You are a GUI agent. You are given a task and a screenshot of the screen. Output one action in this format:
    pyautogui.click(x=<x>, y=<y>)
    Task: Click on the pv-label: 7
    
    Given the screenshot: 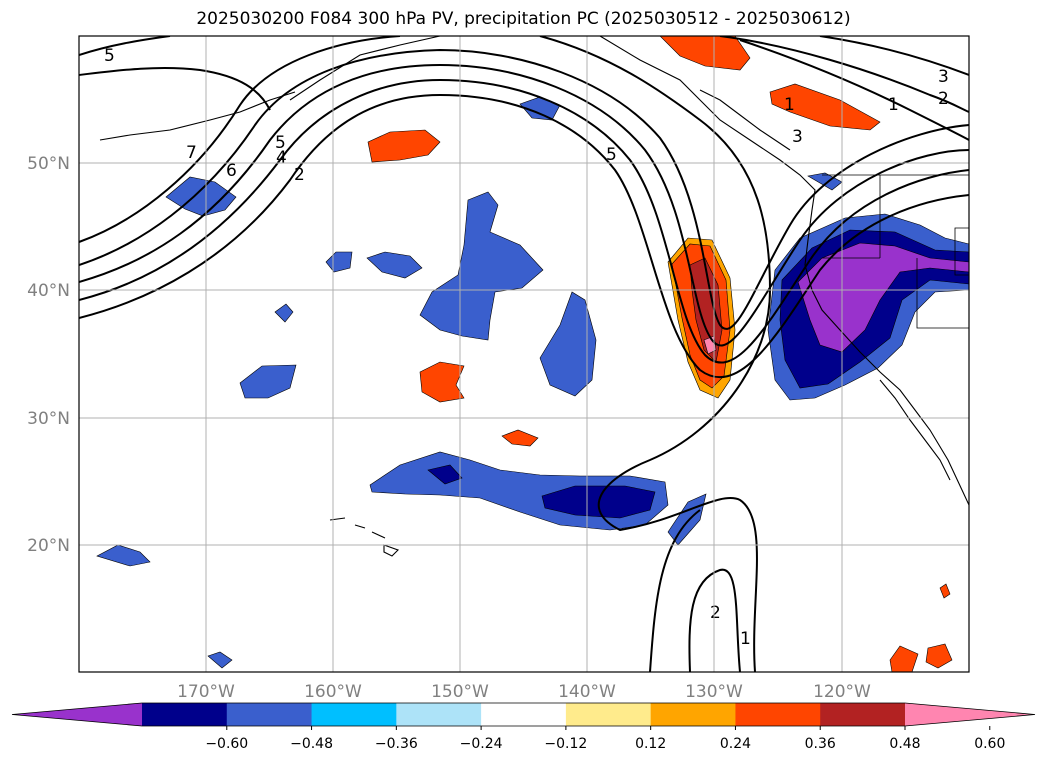 What is the action you would take?
    pyautogui.click(x=191, y=153)
    